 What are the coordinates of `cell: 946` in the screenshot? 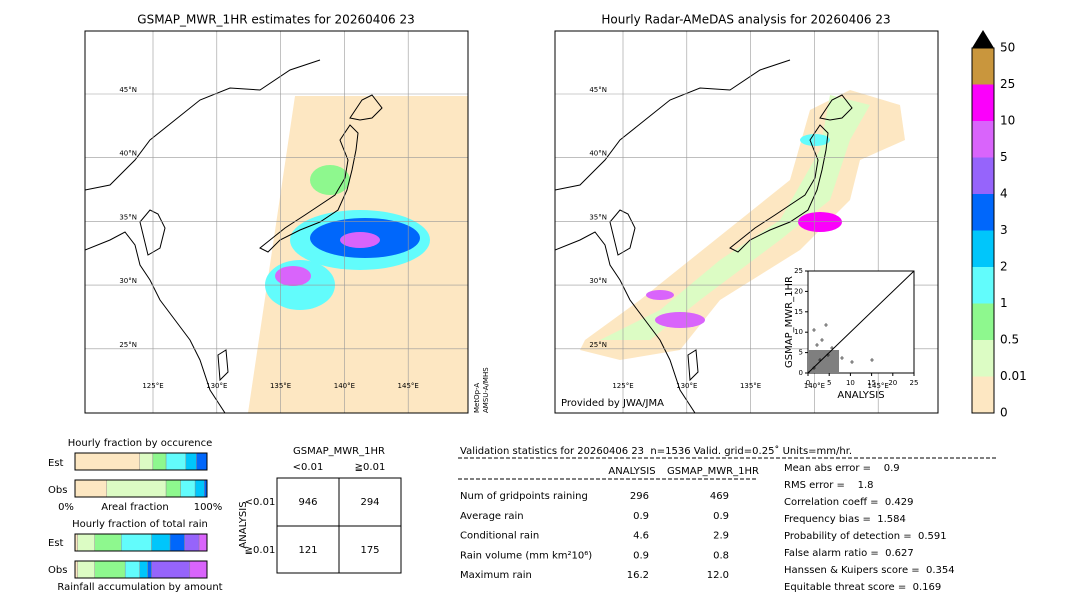 It's located at (307, 502).